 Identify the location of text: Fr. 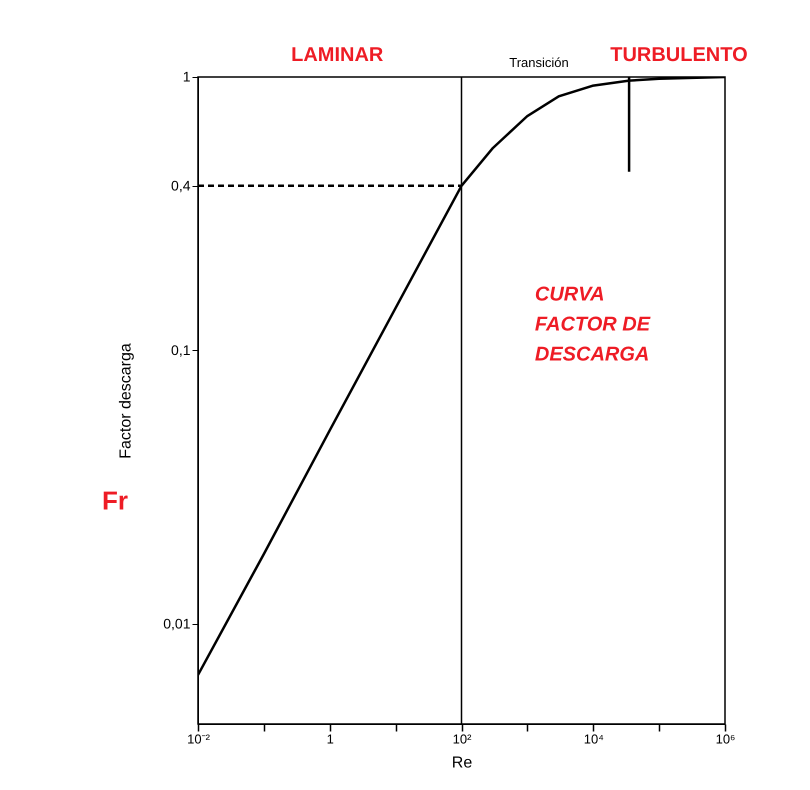
(115, 501).